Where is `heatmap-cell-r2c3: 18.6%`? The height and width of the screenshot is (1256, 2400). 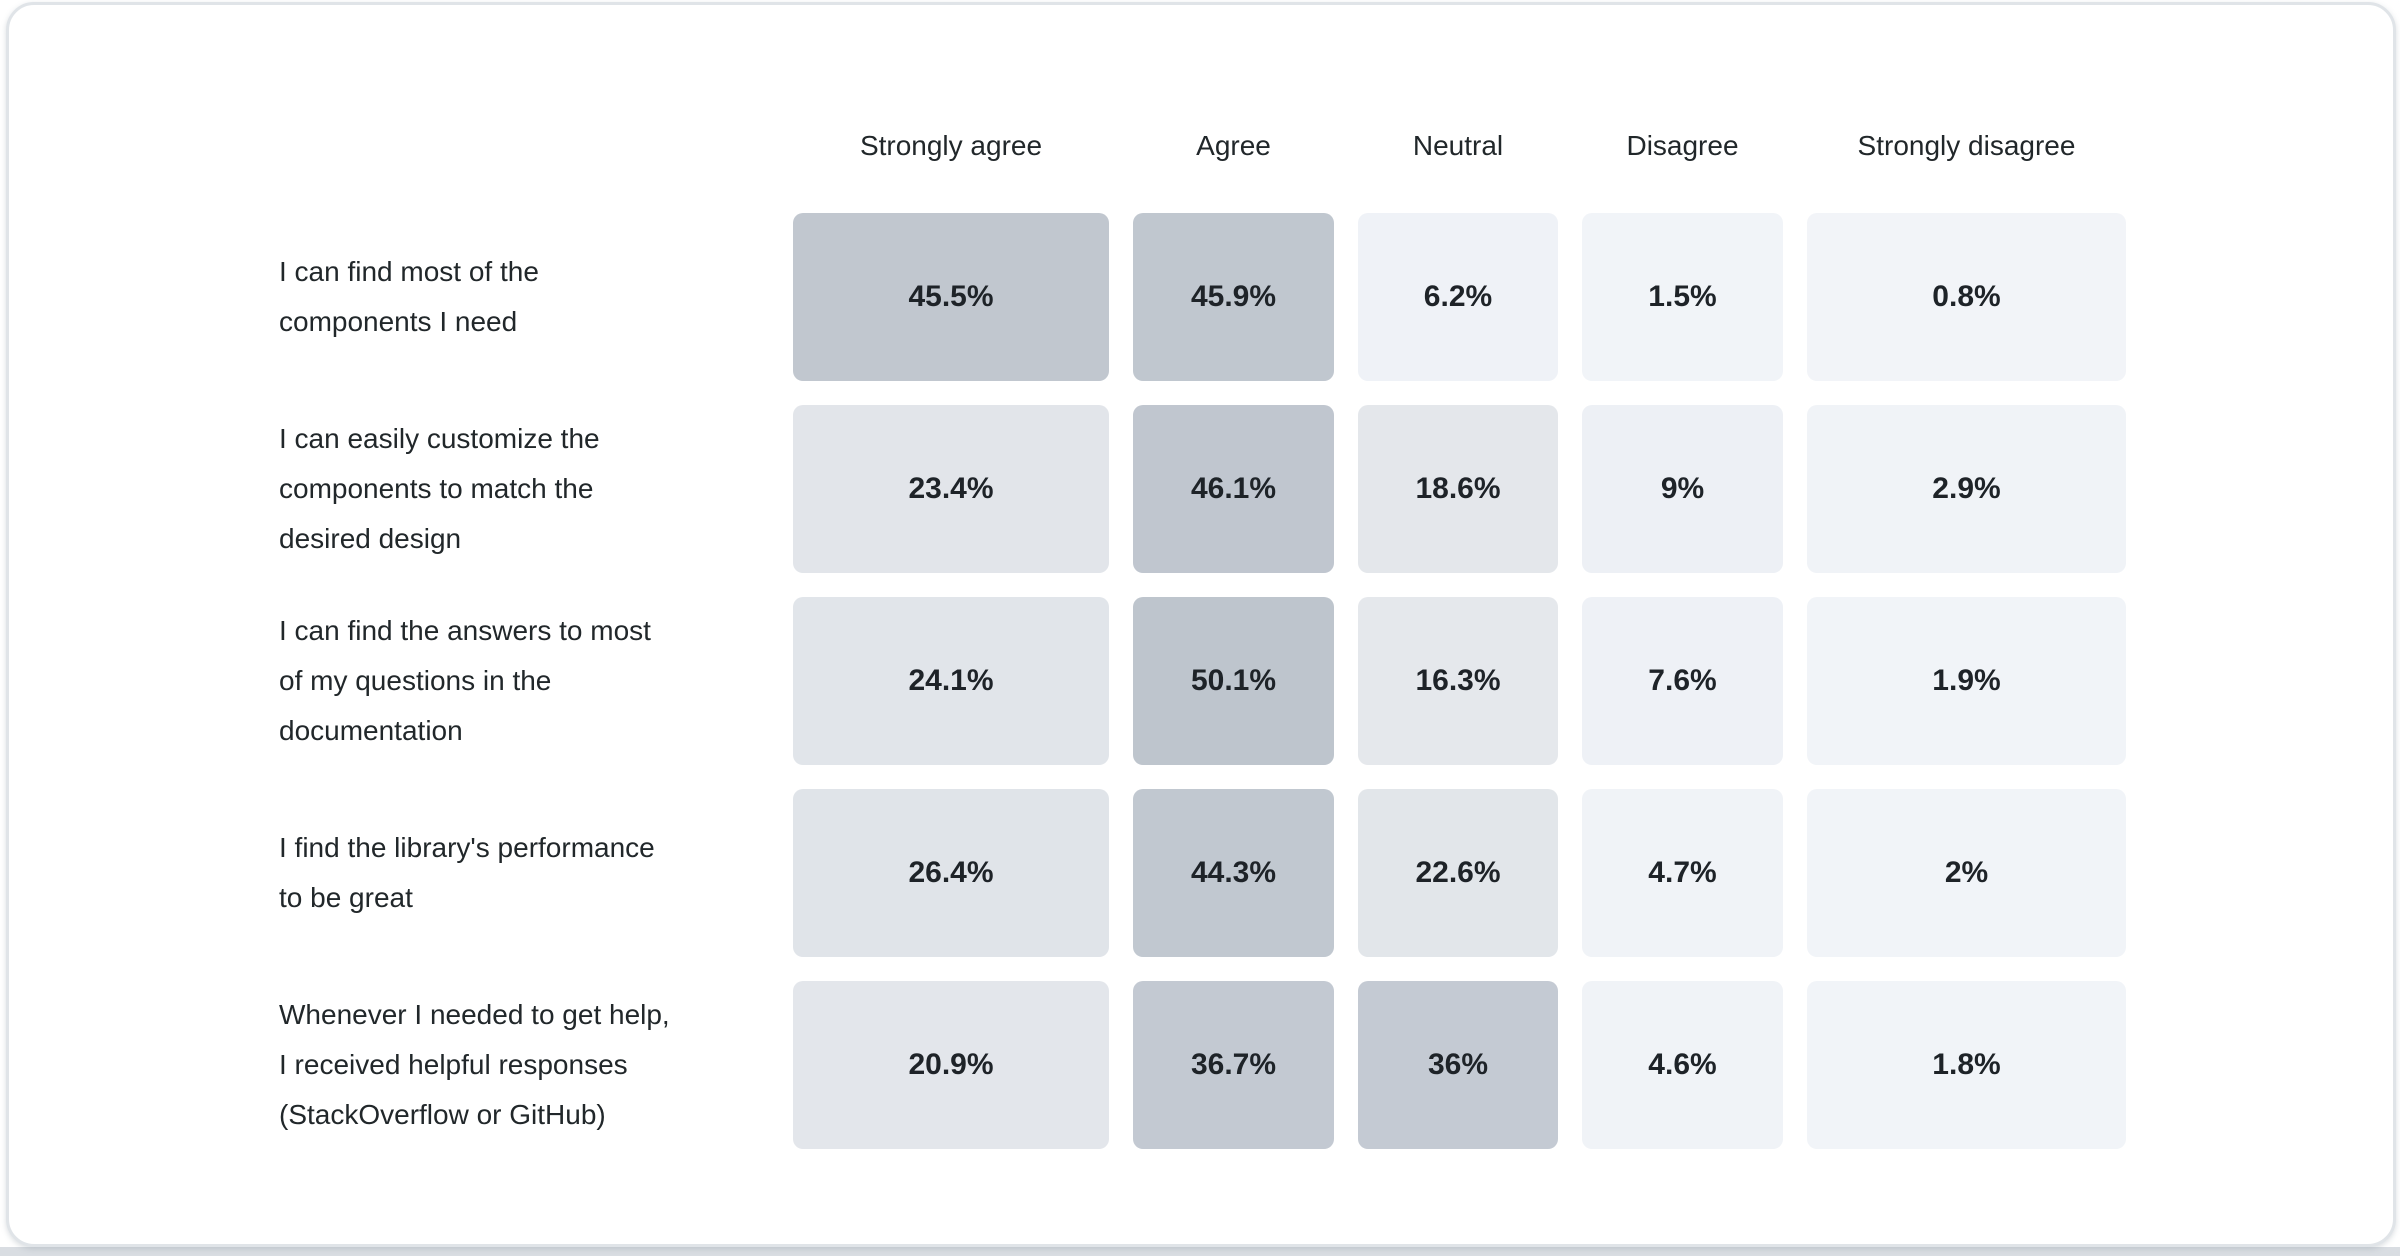 heatmap-cell-r2c3: 18.6% is located at coordinates (1458, 489).